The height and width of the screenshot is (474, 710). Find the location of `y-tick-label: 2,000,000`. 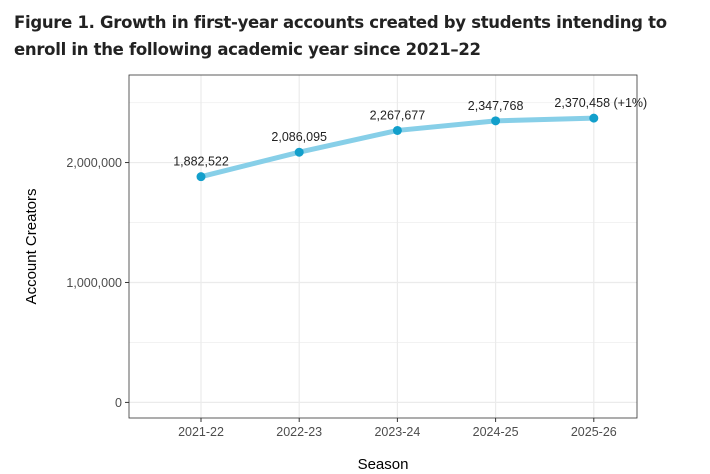

y-tick-label: 2,000,000 is located at coordinates (94, 163).